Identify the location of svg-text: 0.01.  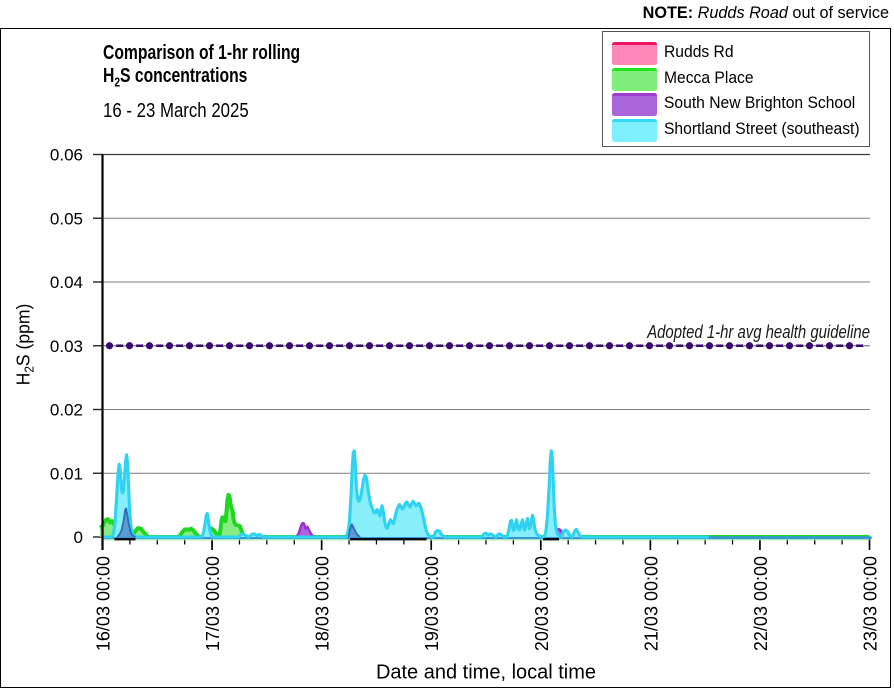
(66, 473).